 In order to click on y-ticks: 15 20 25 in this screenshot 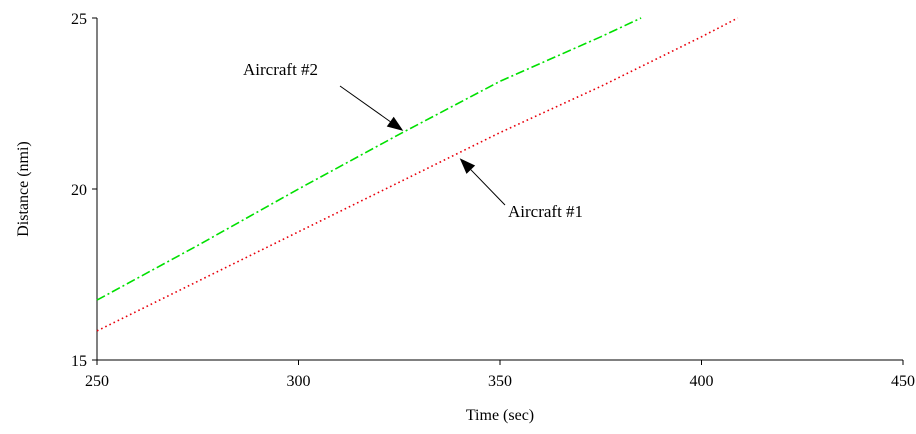, I will do `click(84, 190)`.